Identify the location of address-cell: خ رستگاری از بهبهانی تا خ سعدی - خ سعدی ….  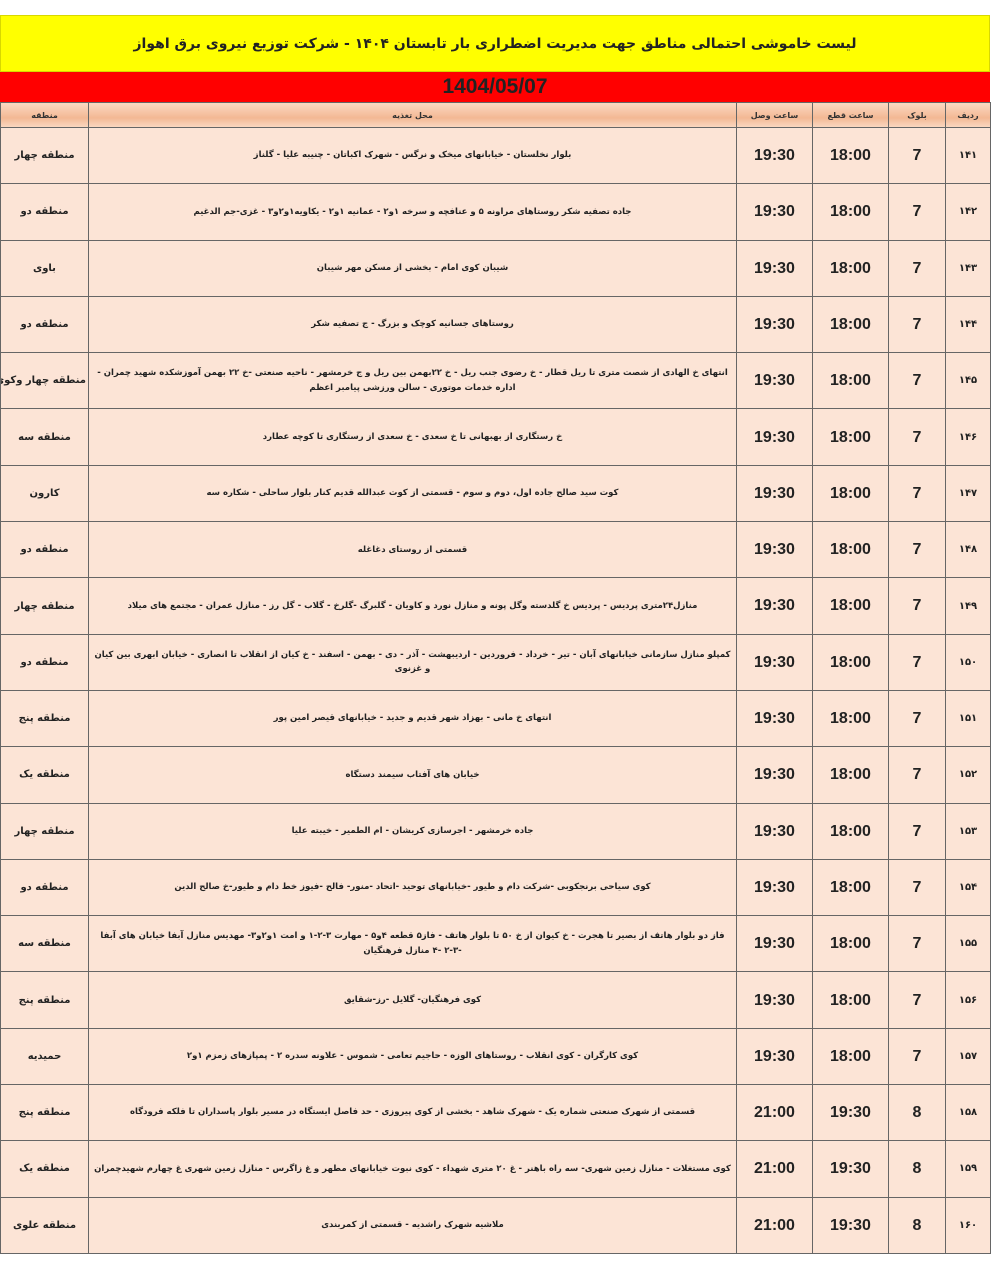
(412, 437).